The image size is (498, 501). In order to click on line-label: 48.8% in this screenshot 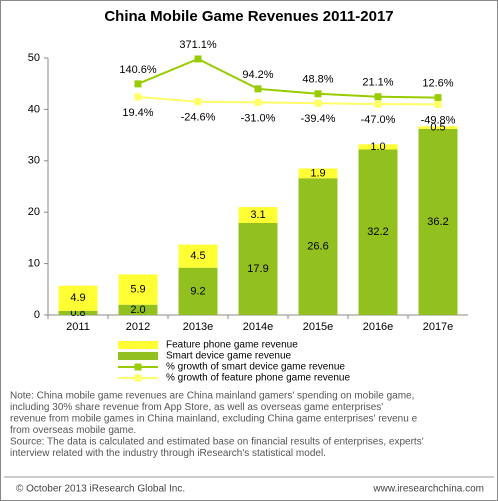, I will do `click(317, 80)`.